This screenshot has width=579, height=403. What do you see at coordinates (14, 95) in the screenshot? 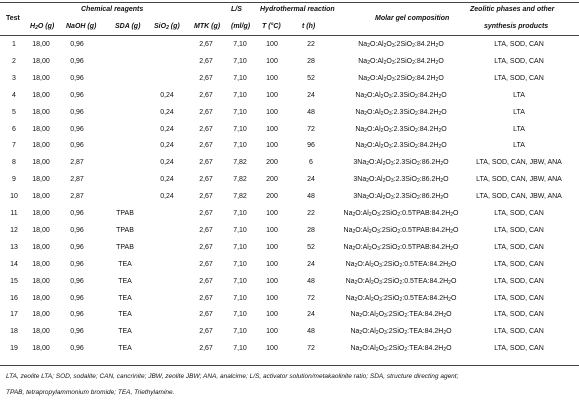
I see `cell-test: 4` at bounding box center [14, 95].